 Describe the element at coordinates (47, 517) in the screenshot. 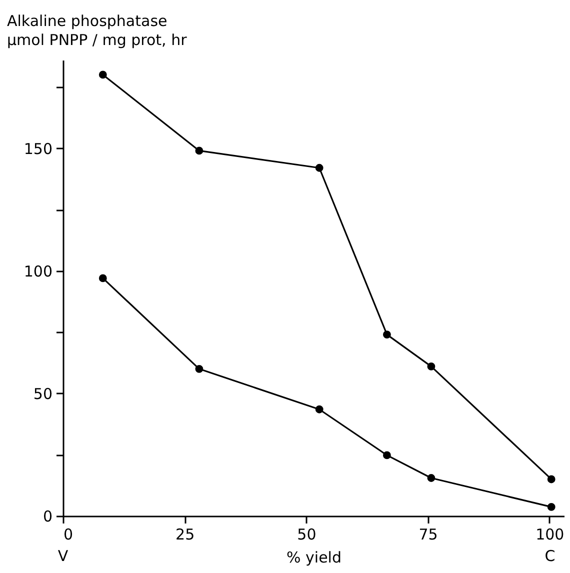

I see `y-tick-label: 0` at that location.